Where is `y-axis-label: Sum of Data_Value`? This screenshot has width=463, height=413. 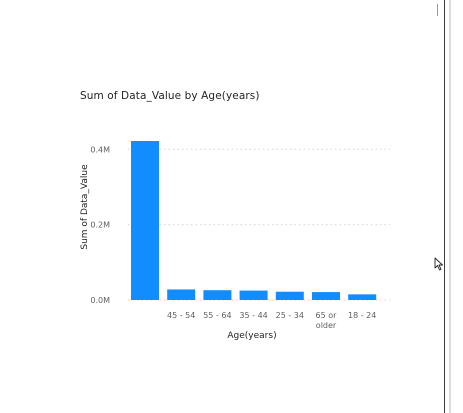 y-axis-label: Sum of Data_Value is located at coordinates (85, 207).